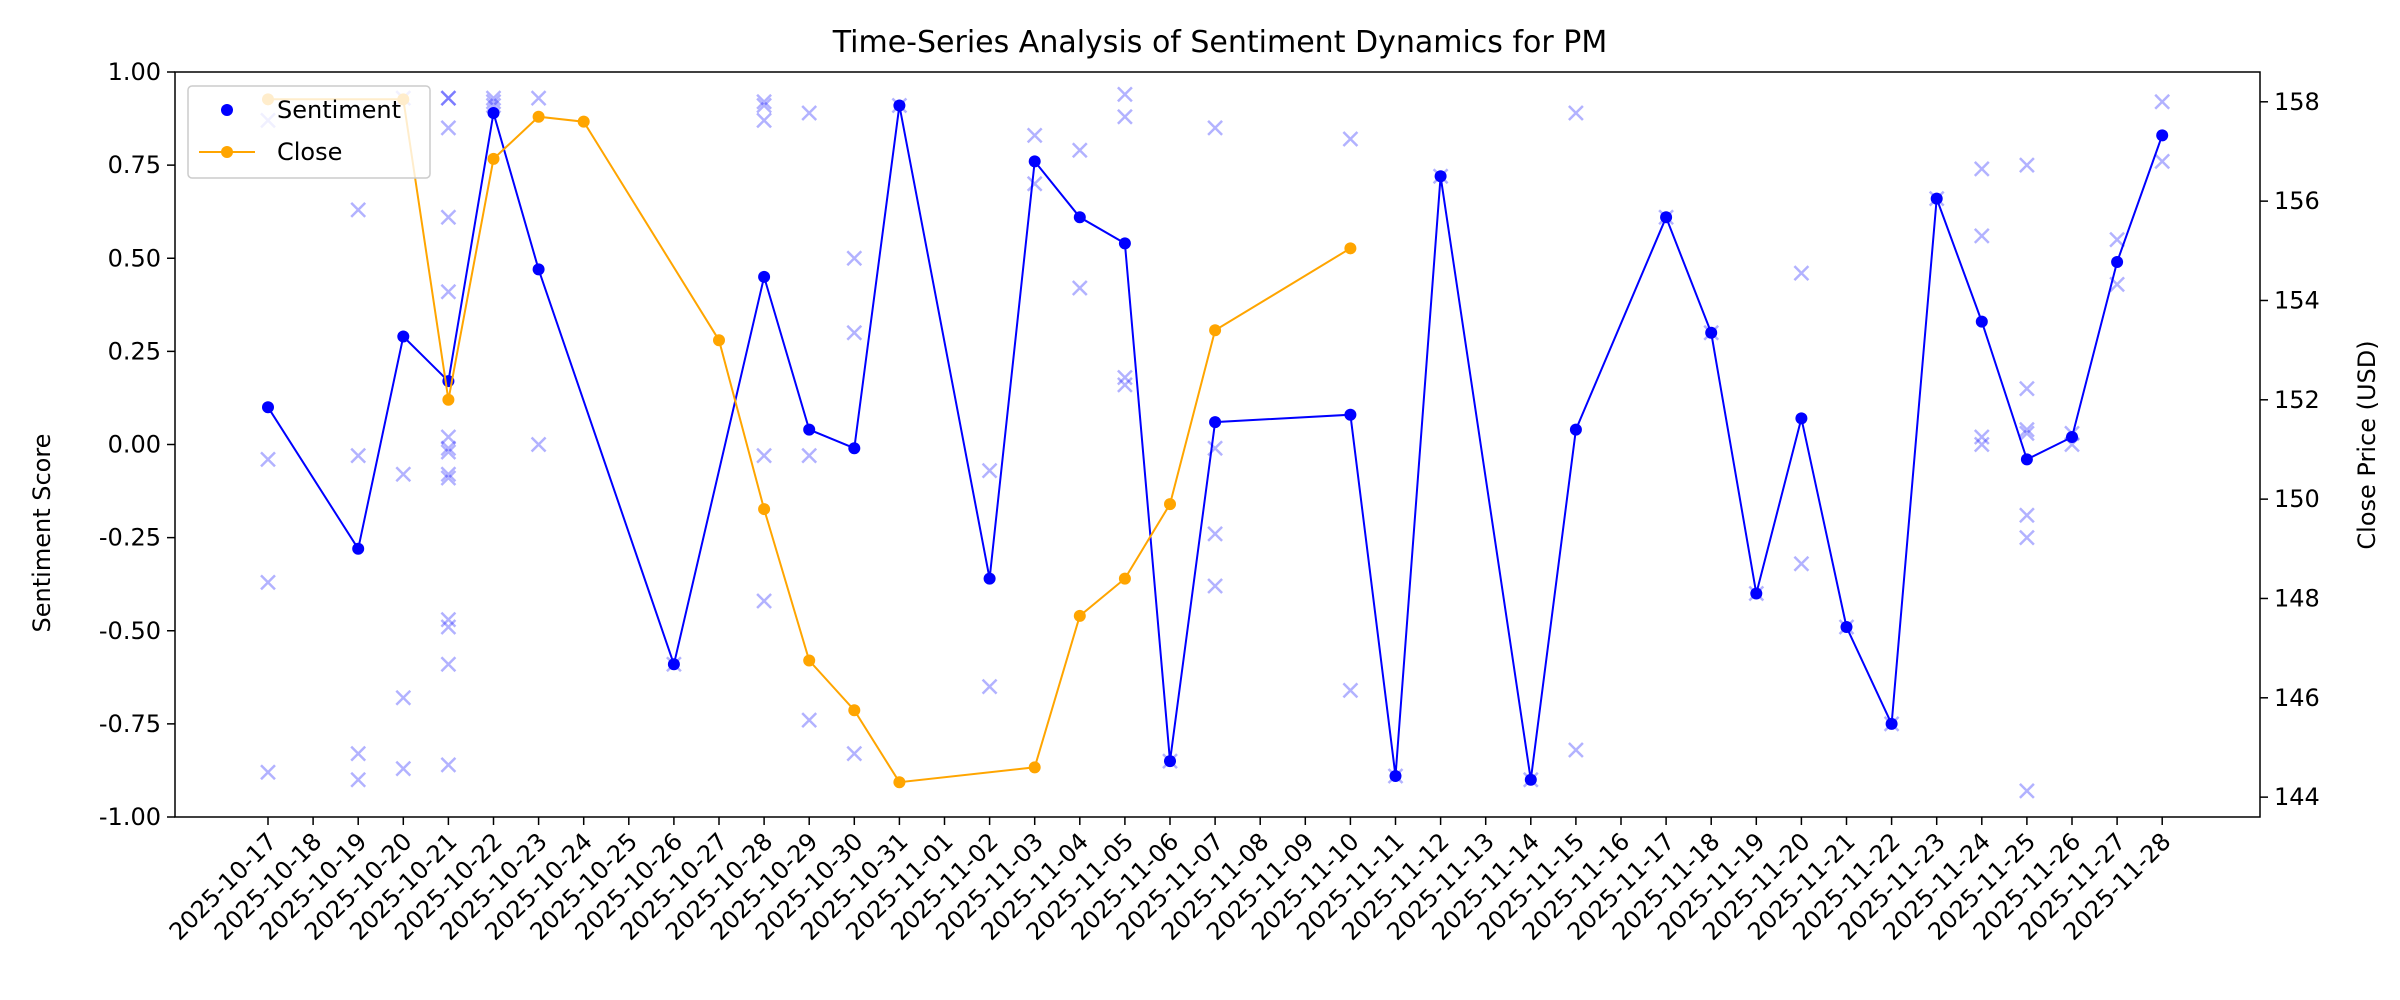 This screenshot has height=1000, width=2400. I want to click on y-left-tick-label: 0.25, so click(134, 351).